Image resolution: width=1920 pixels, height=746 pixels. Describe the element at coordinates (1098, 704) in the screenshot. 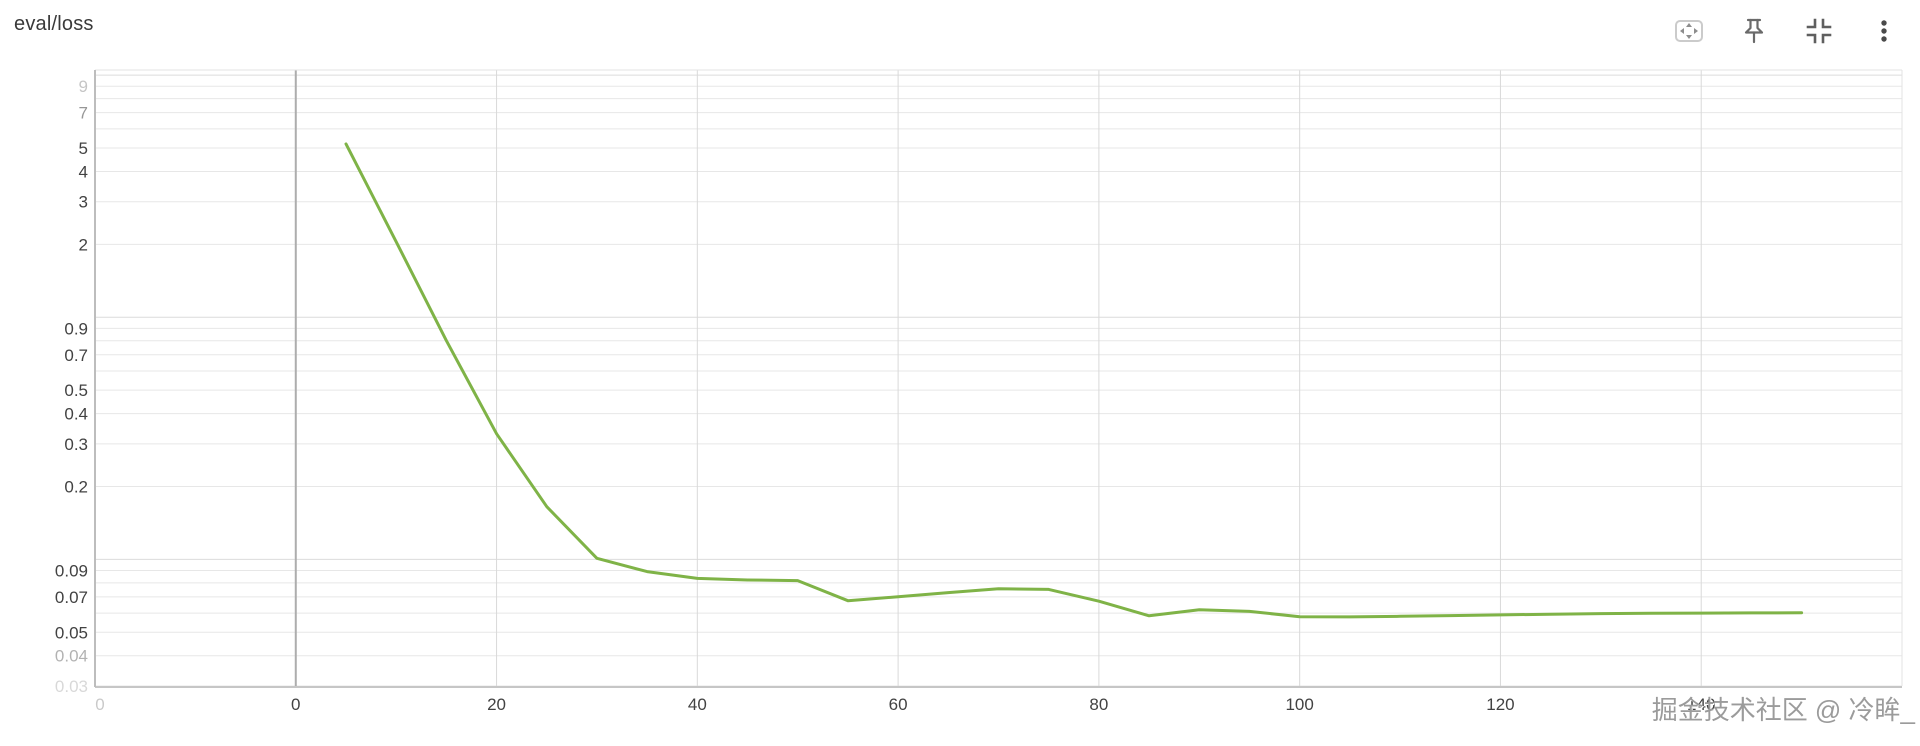

I see `x-tick-label: 80` at that location.